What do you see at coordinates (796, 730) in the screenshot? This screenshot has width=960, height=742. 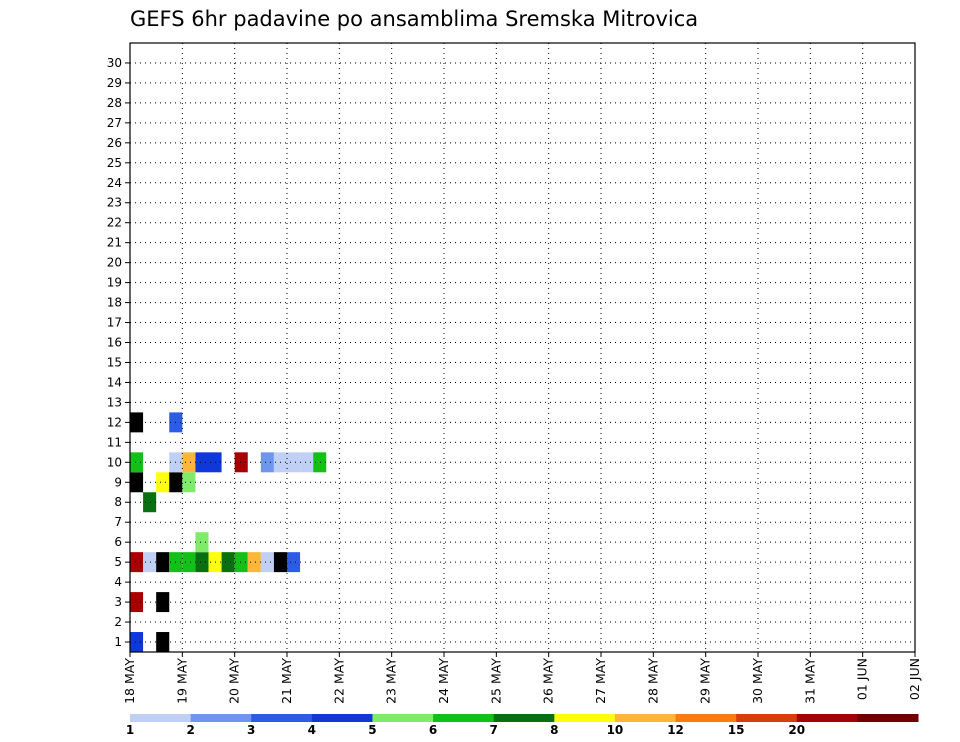 I see `colorbar-label: 20` at bounding box center [796, 730].